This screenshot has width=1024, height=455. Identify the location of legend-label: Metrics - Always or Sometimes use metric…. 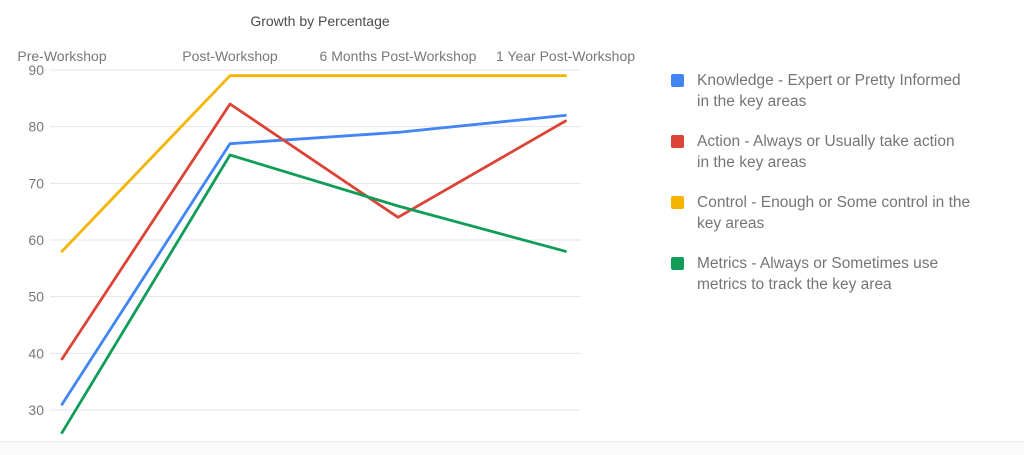
(818, 274).